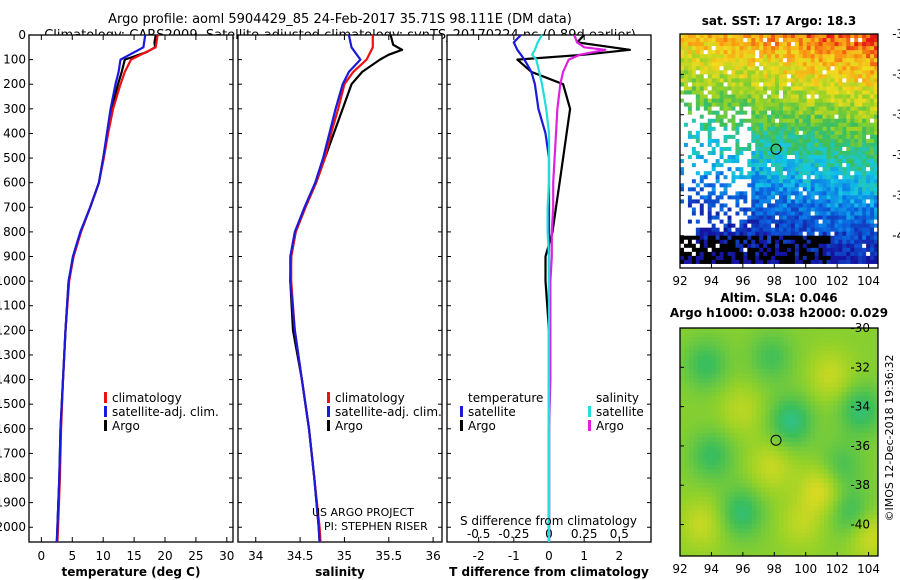 The image size is (900, 580). Describe the element at coordinates (195, 556) in the screenshot. I see `x-tick-label: 25` at that location.